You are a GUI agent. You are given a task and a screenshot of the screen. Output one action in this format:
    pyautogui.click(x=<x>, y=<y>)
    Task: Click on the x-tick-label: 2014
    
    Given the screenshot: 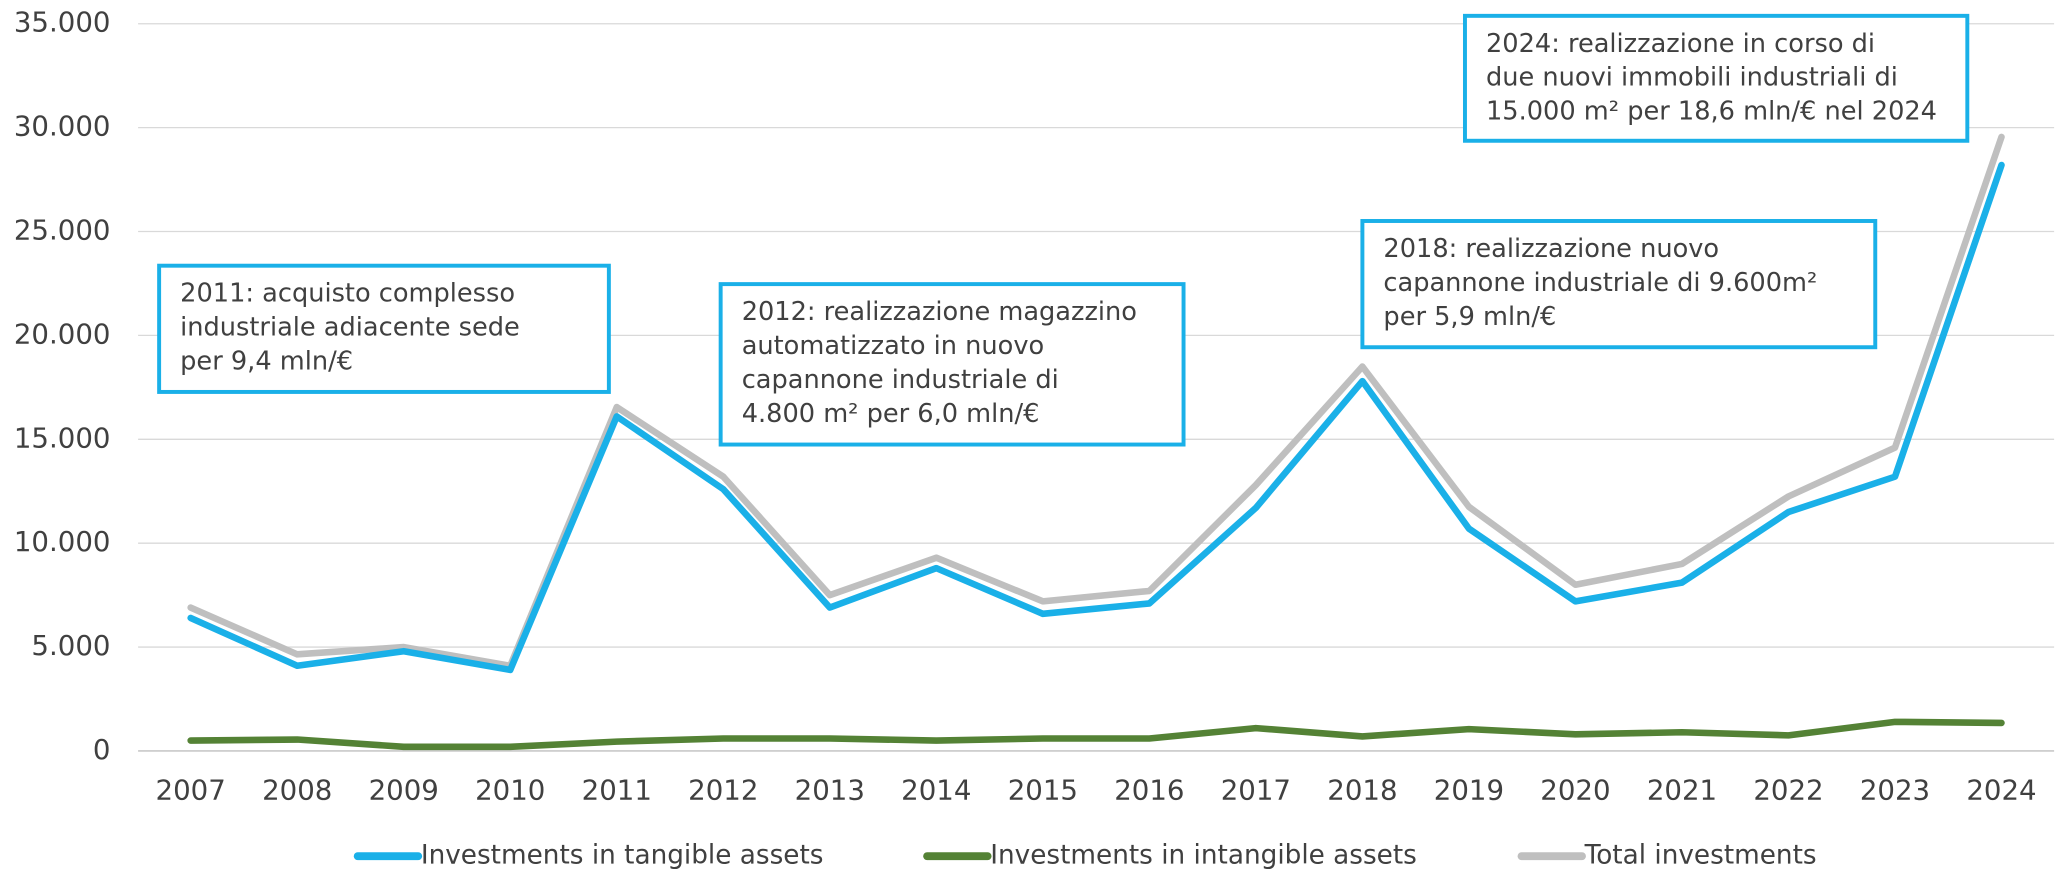 What is the action you would take?
    pyautogui.click(x=936, y=790)
    